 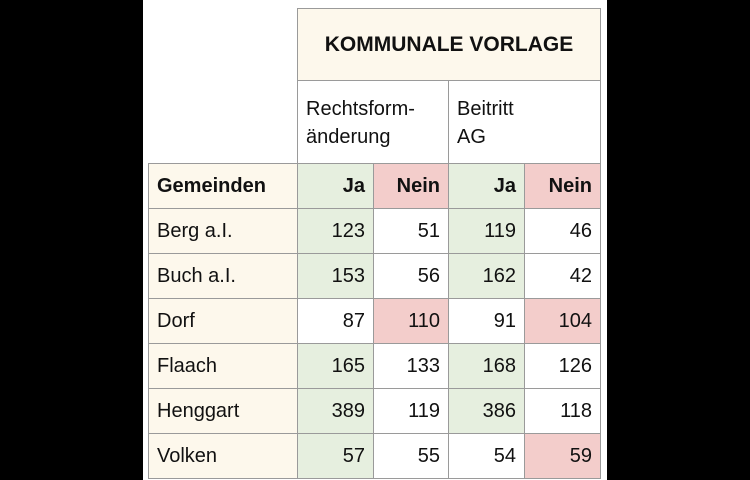 I want to click on data-row: Dorf 87 110 91 104, so click(x=374, y=321).